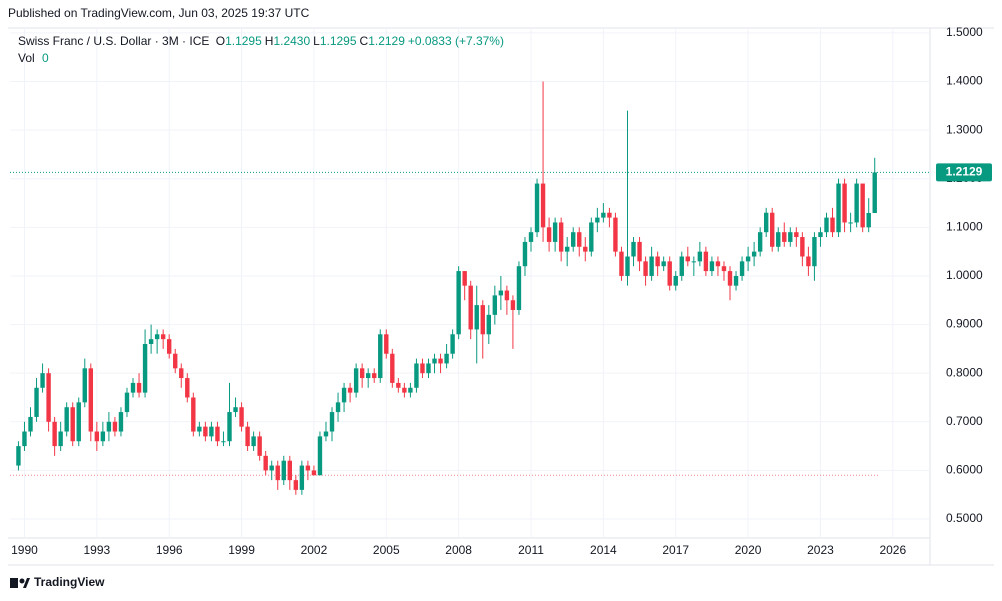 This screenshot has width=1002, height=601. Describe the element at coordinates (169, 550) in the screenshot. I see `x-tick-label: 1996` at that location.